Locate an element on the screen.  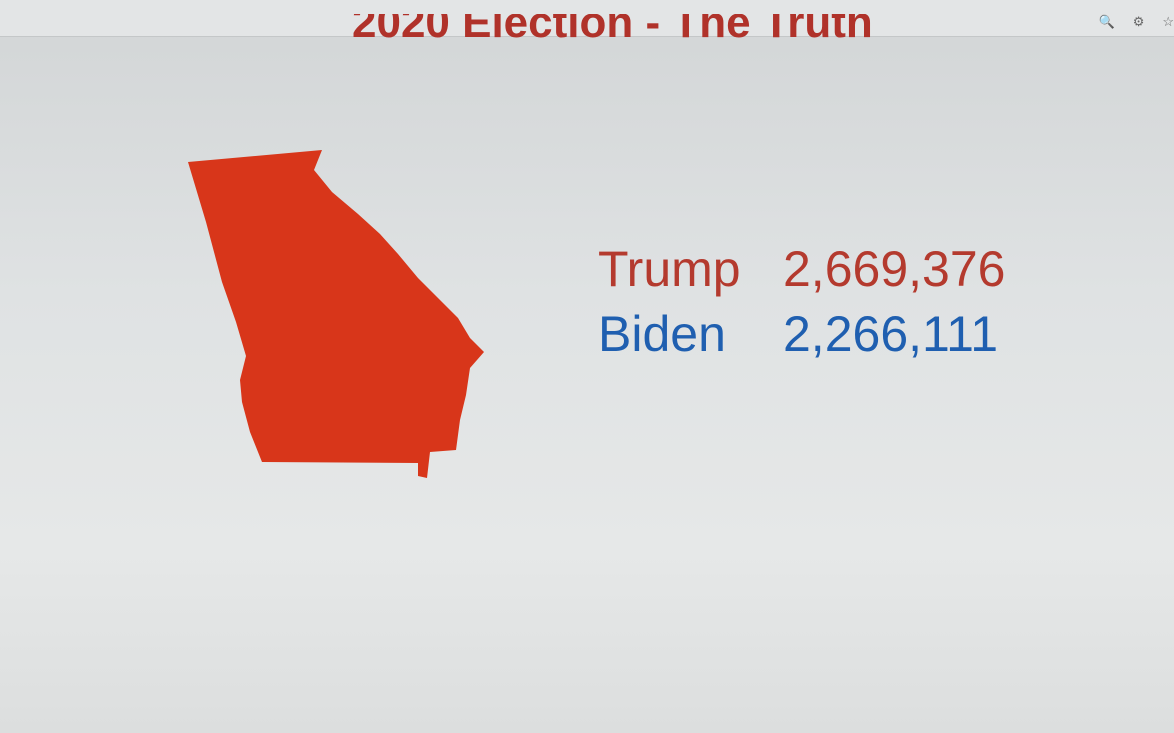
search-icon: 🔍 is located at coordinates (1106, 21).